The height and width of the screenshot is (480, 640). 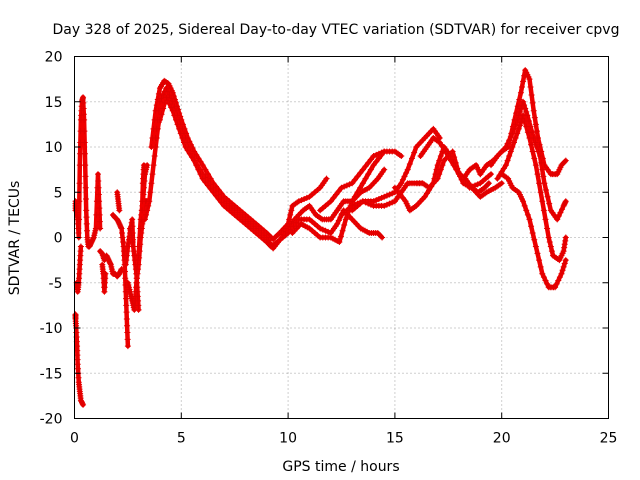 I want to click on y-tick-label: 10, so click(x=54, y=148).